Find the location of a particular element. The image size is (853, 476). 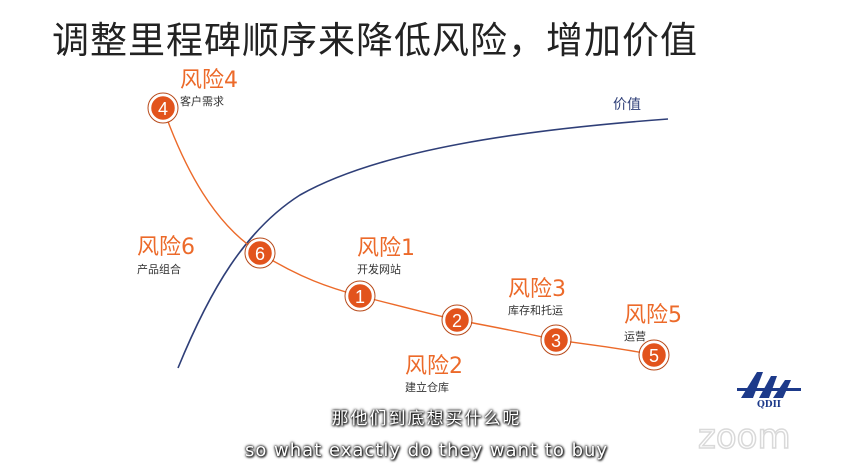

qdii-logo-text: QDII is located at coordinates (769, 405).